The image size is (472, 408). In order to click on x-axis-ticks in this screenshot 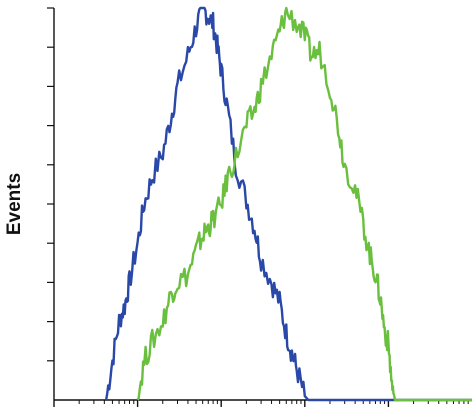, I will do `click(261, 403)`.